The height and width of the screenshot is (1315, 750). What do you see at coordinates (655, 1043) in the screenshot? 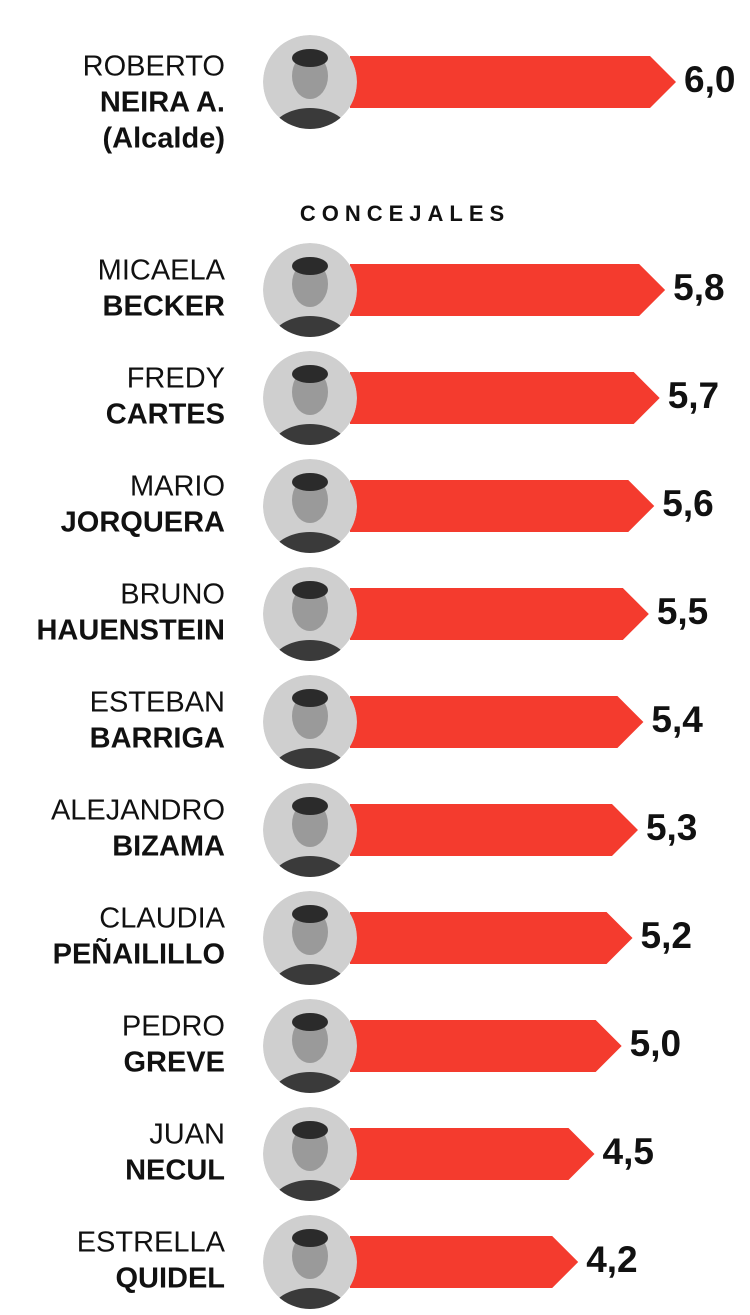
I see `value-label: 5,0` at bounding box center [655, 1043].